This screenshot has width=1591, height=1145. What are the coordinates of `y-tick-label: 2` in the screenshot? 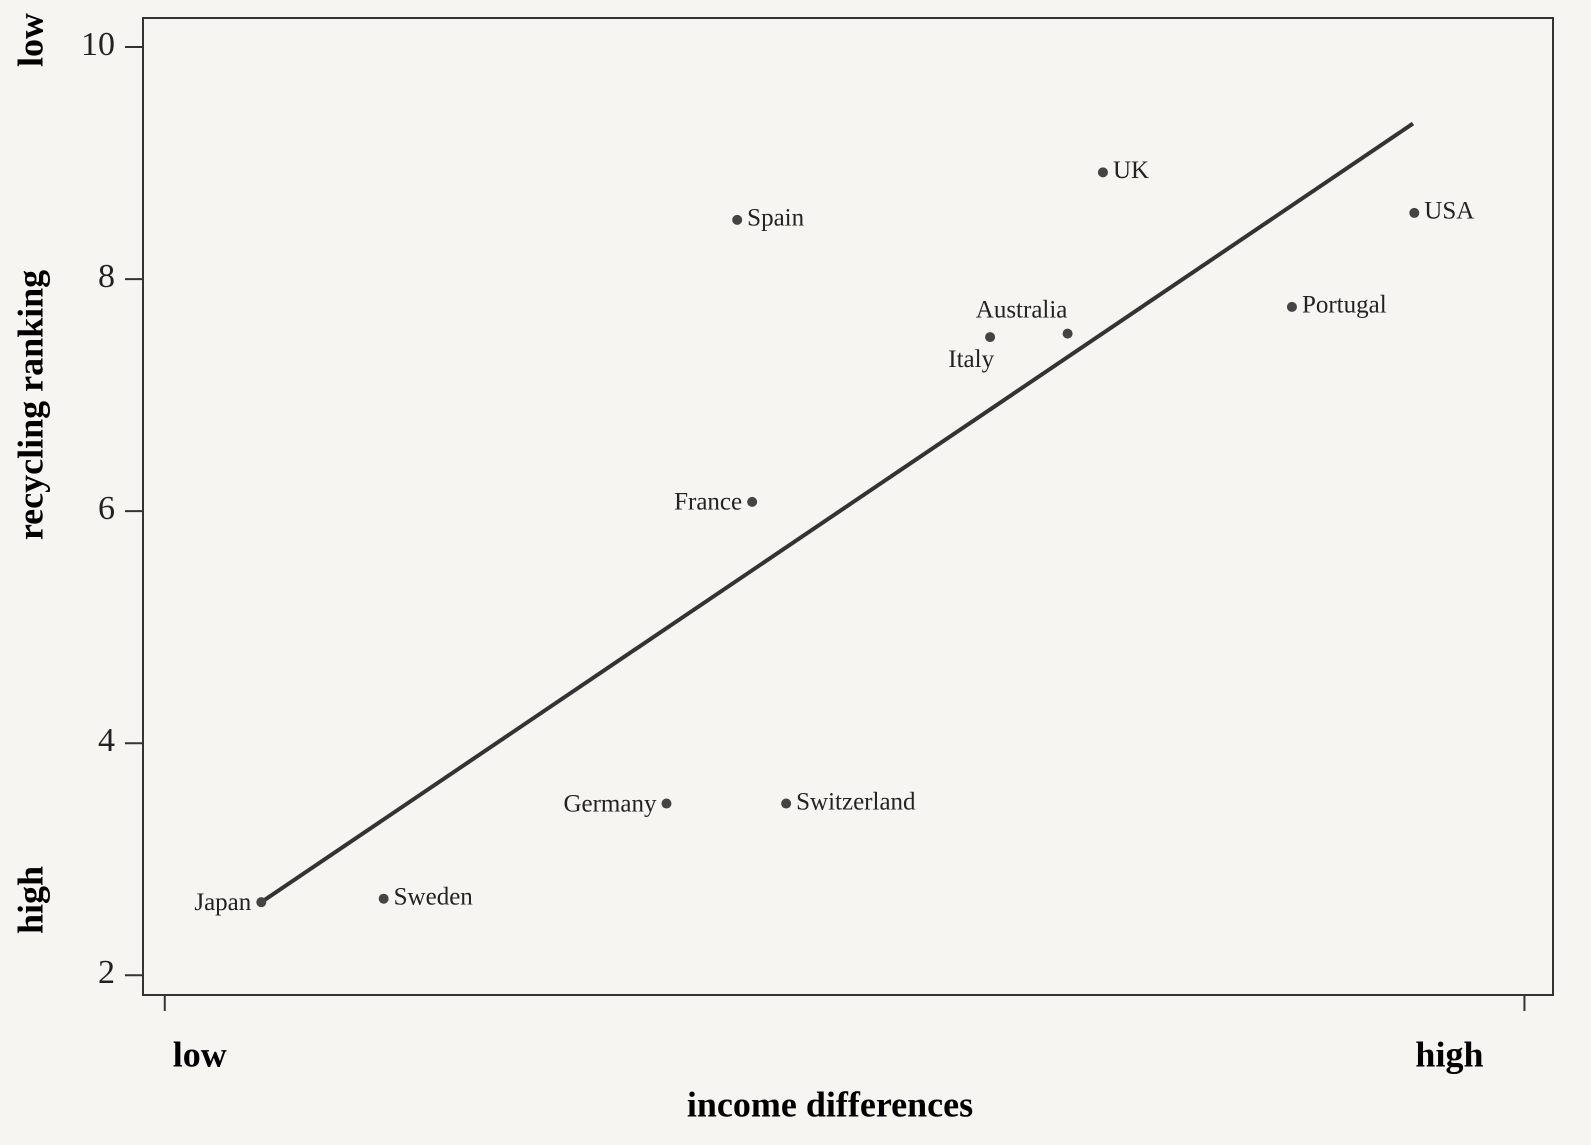 It's located at (106, 972).